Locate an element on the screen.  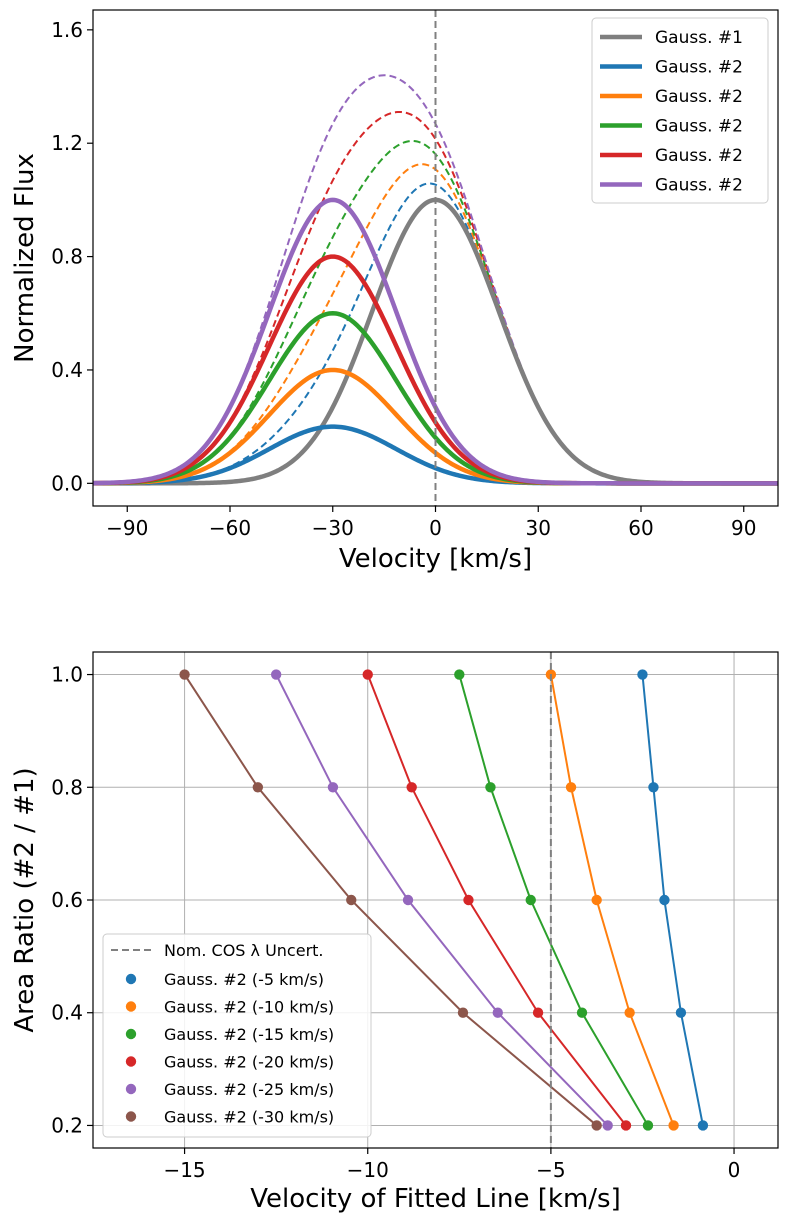
top-ytick-label: 1.2 is located at coordinates (67, 143).